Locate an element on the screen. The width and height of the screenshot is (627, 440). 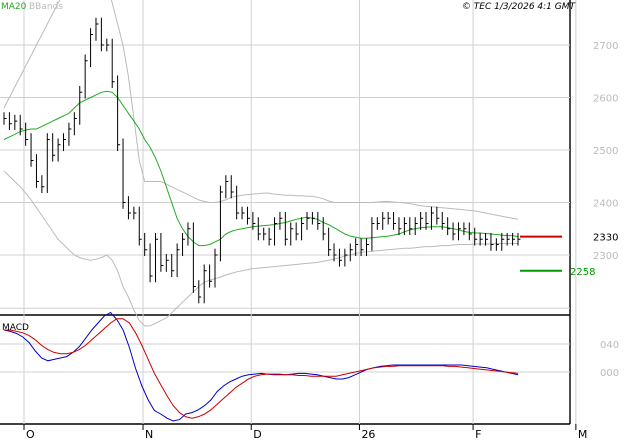
copyright-text: © TEC 1/3/2026 4:1 GMT is located at coordinates (519, 7).